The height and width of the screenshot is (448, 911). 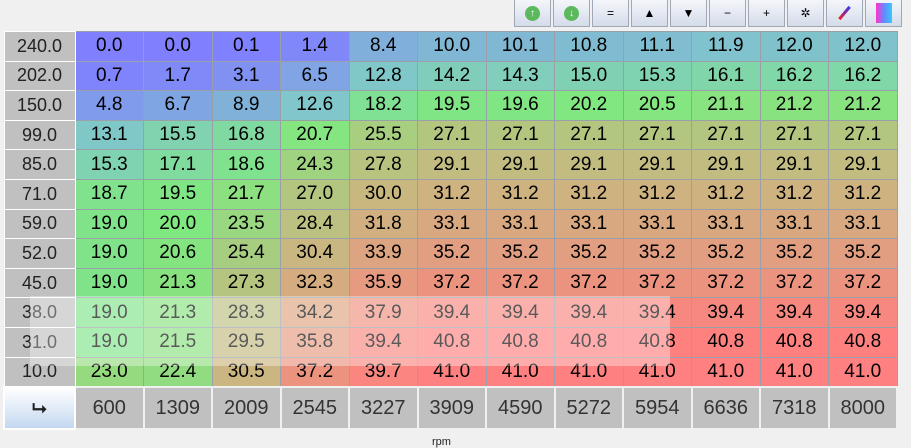 What do you see at coordinates (383, 135) in the screenshot?
I see `table-cell: 25.5` at bounding box center [383, 135].